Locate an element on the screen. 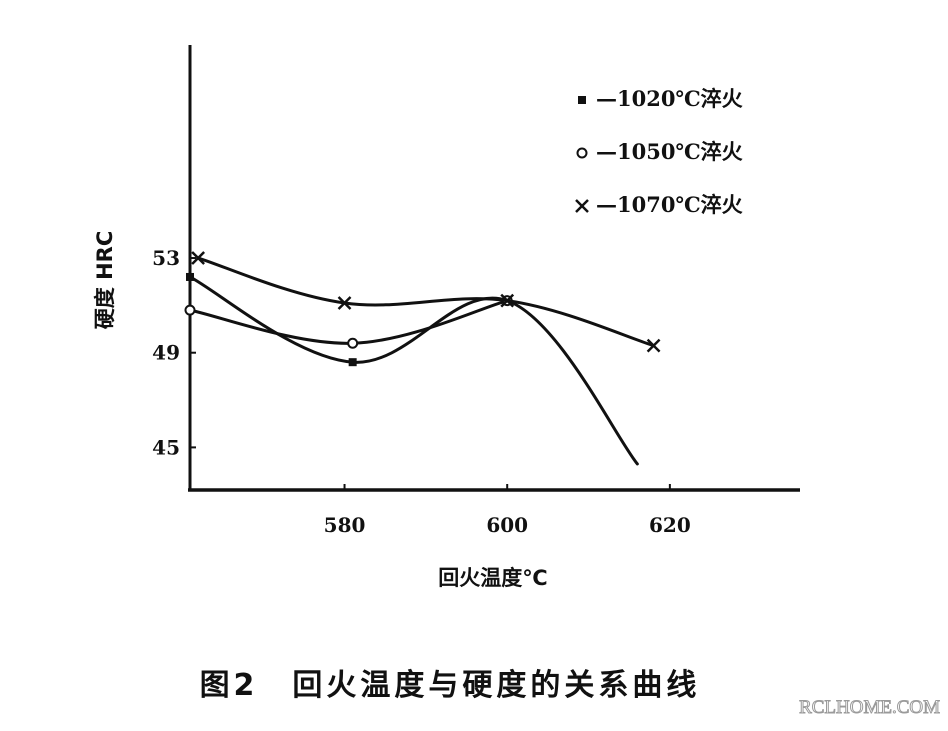 The width and height of the screenshot is (948, 731). legend-entry: —1050℃淬火 is located at coordinates (669, 151).